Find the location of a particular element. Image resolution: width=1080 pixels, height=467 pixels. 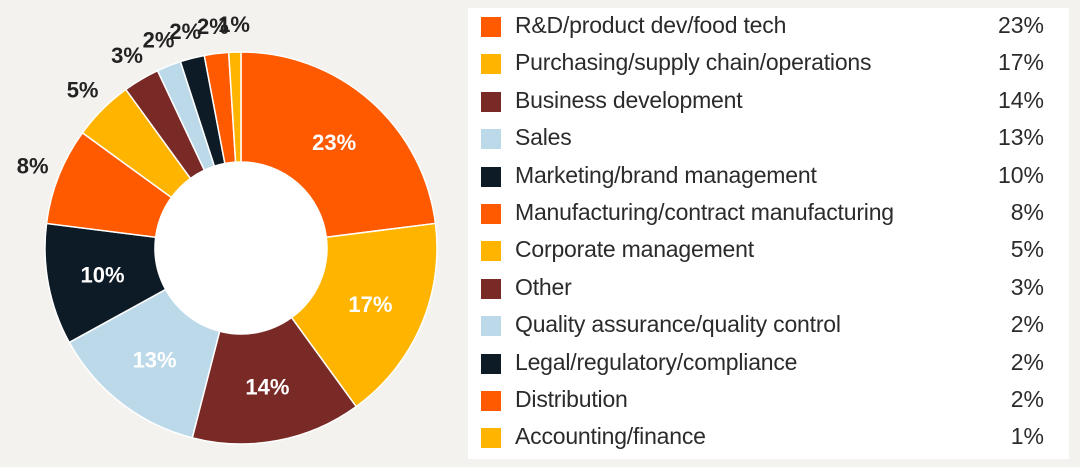

legend-item-purchasing-supply-chain-operations: Purchasing/supply chain/operations 17% is located at coordinates (768, 63).